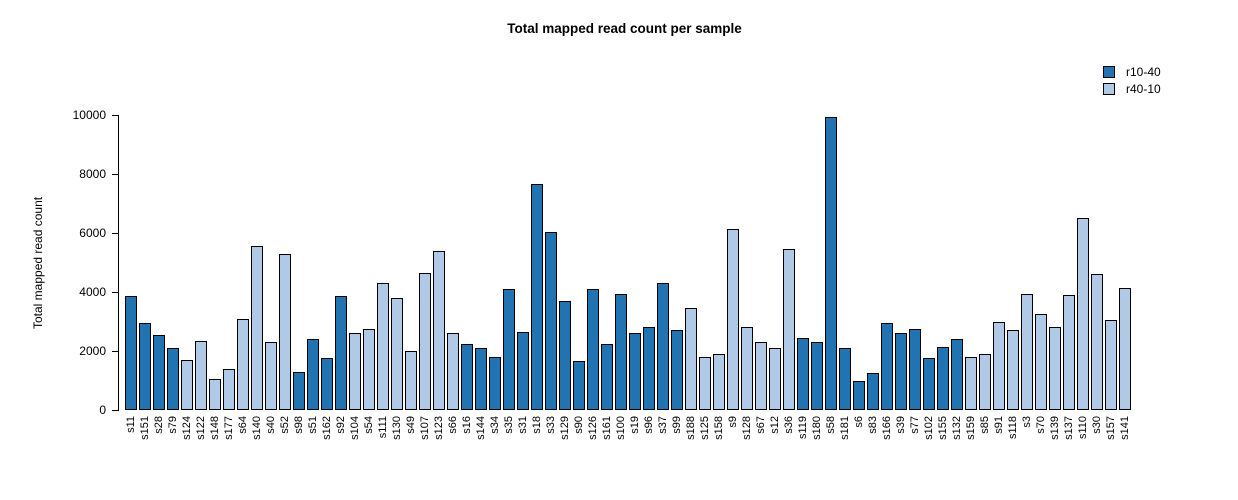 The width and height of the screenshot is (1238, 500). What do you see at coordinates (145, 428) in the screenshot?
I see `x-label-cell: s151` at bounding box center [145, 428].